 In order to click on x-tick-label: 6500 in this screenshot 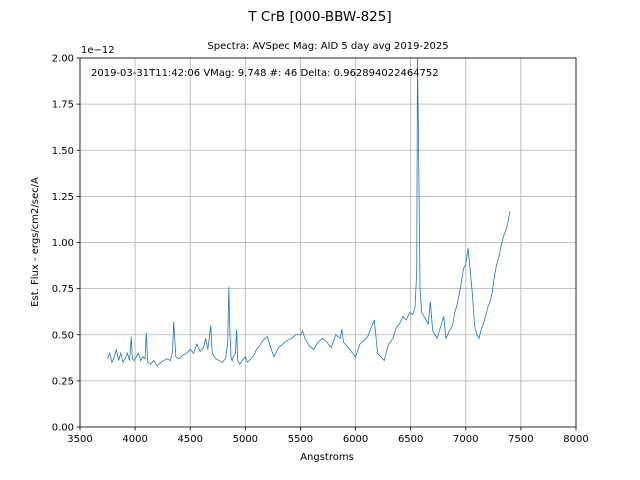, I will do `click(410, 439)`.